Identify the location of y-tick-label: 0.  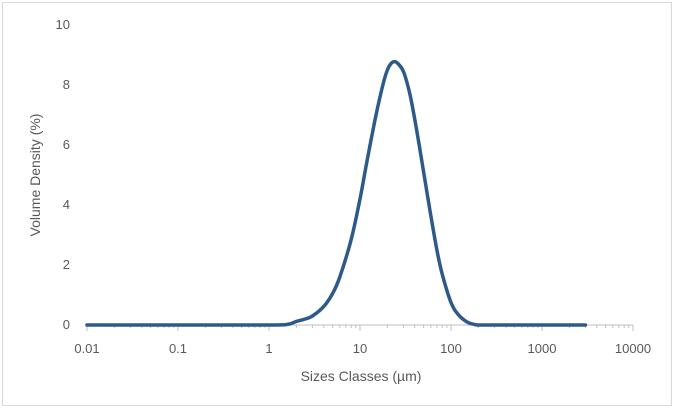
(66, 324).